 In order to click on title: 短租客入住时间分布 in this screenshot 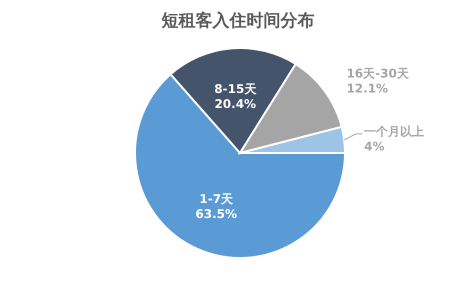, I will do `click(238, 21)`.